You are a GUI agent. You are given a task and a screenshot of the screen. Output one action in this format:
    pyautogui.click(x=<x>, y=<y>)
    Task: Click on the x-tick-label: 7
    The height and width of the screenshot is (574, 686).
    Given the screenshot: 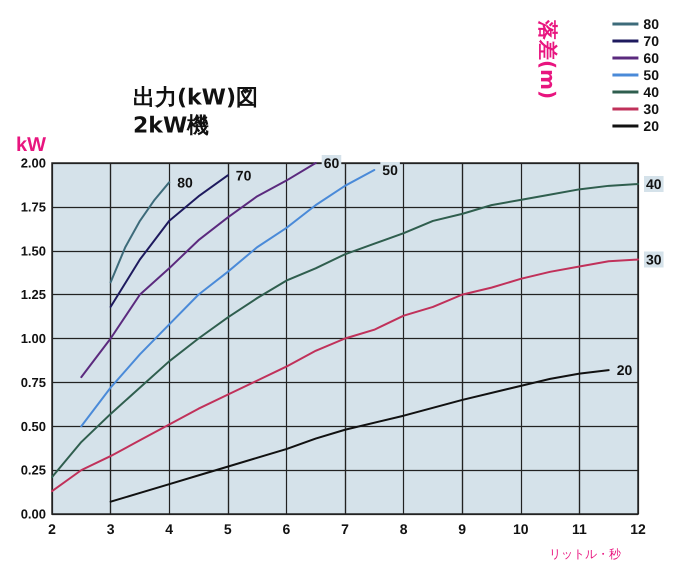 What is the action you would take?
    pyautogui.click(x=345, y=529)
    